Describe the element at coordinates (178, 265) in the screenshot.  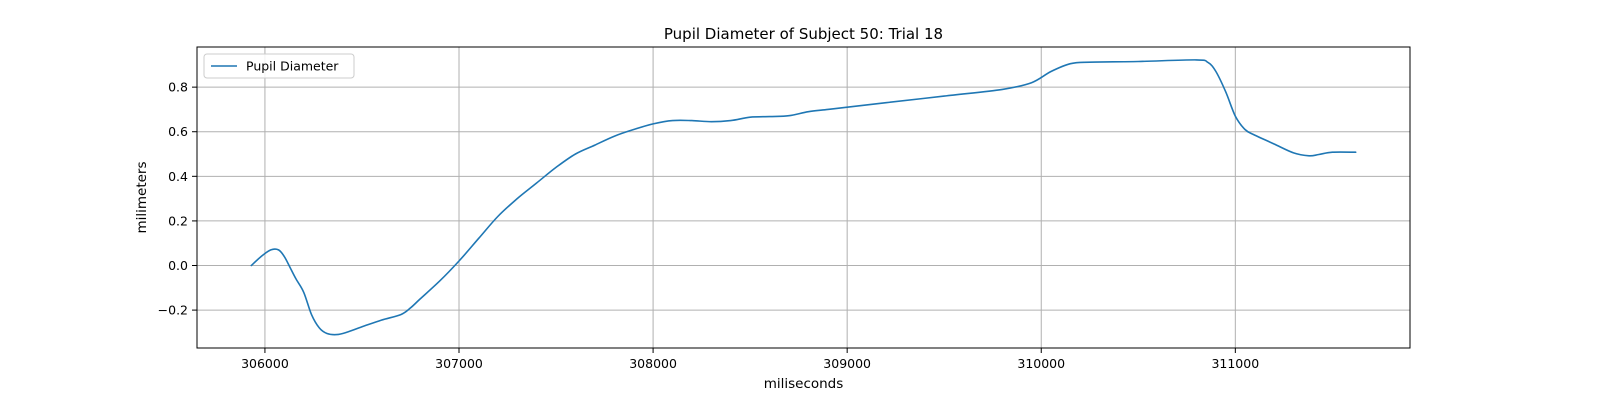
I see `y-tick-label: 0.0` at that location.